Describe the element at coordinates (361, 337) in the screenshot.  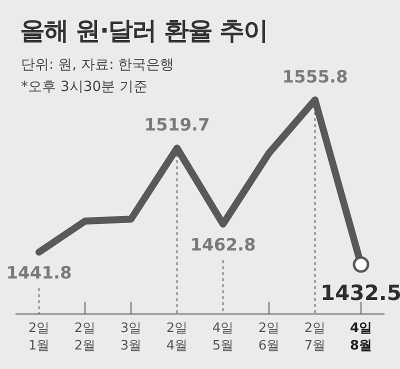
I see `x-tick-label: 4일 8월` at that location.